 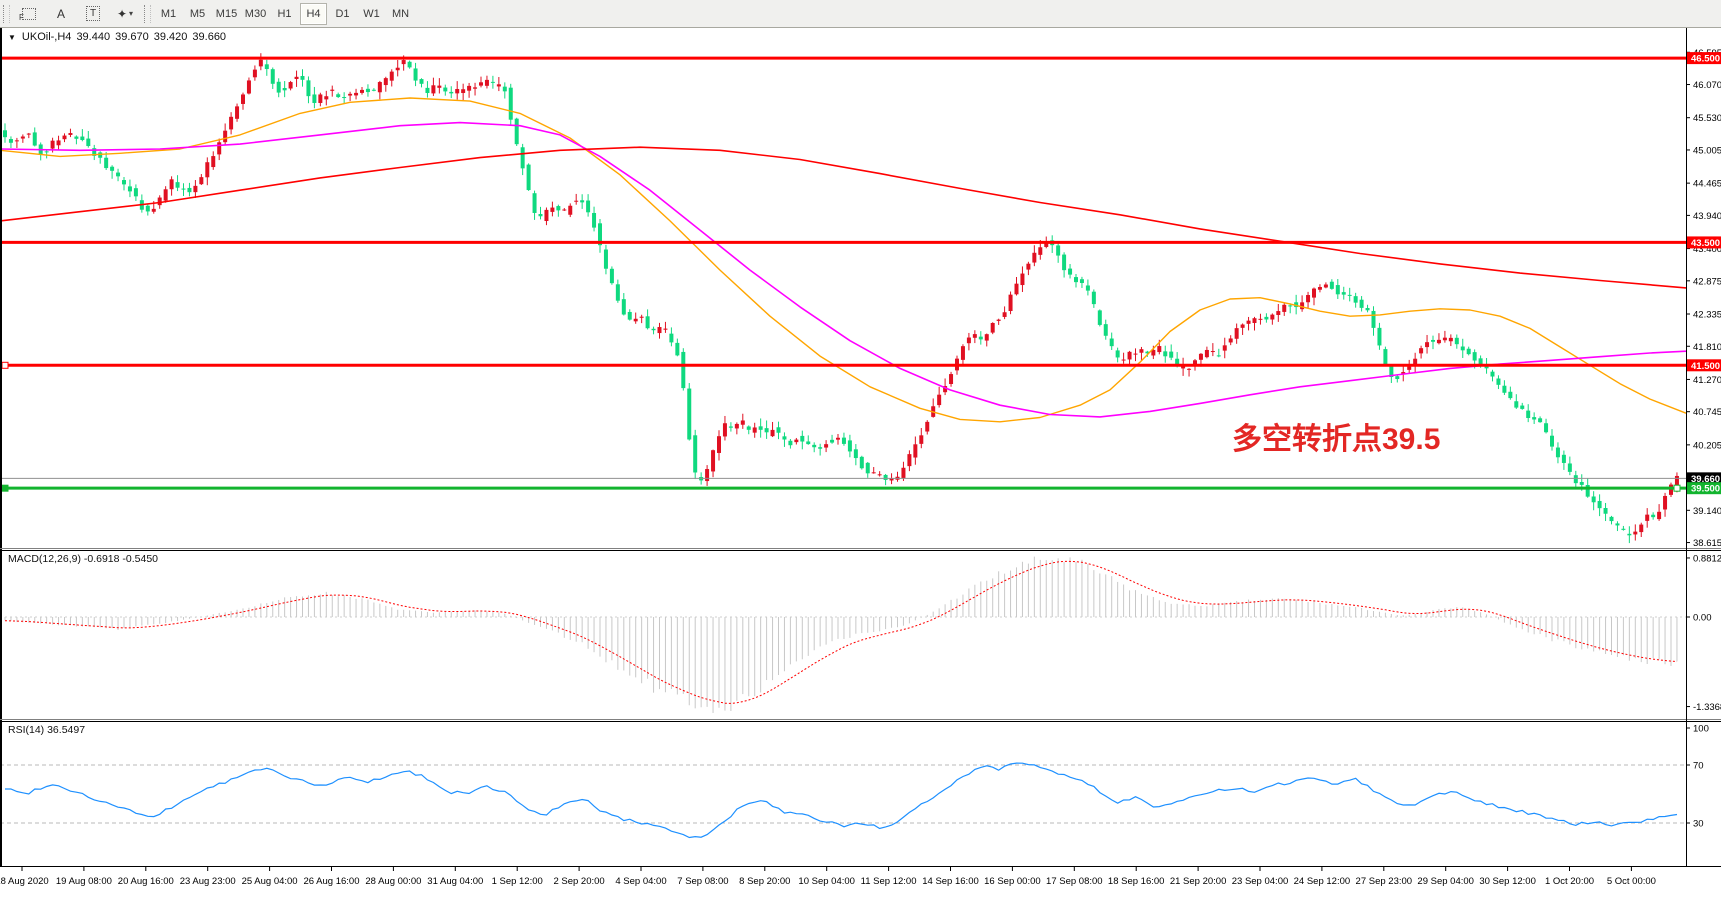 What do you see at coordinates (371, 13) in the screenshot?
I see `timeframe-button-w1: W1` at bounding box center [371, 13].